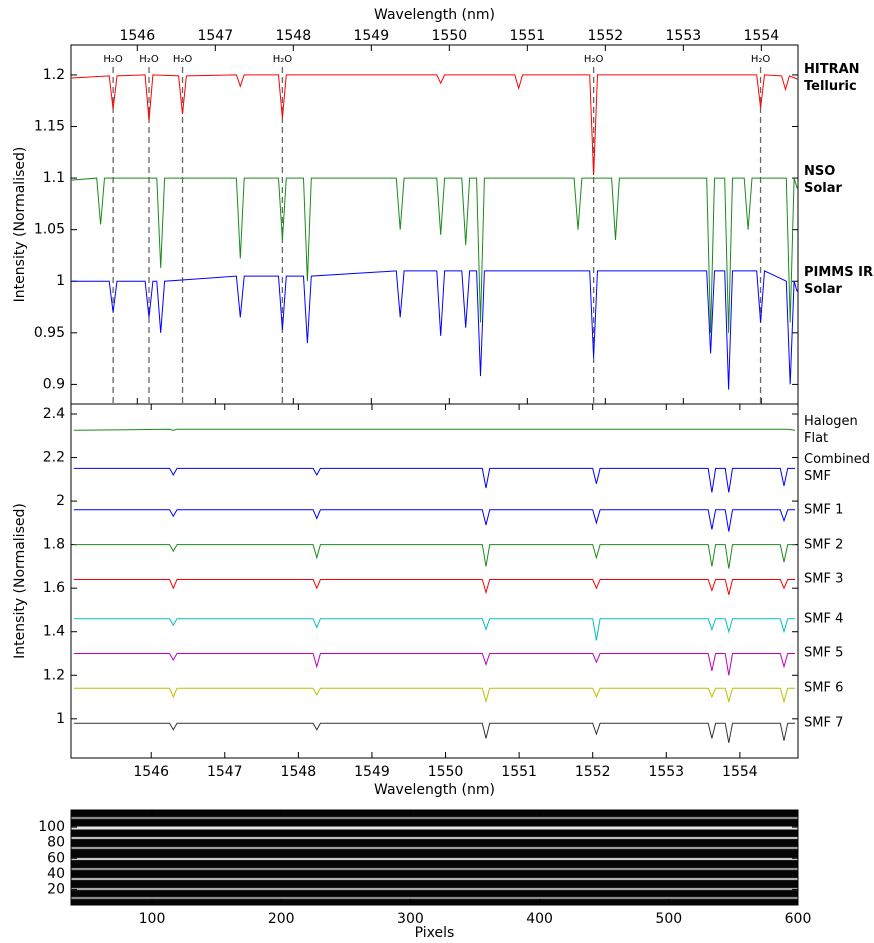  I want to click on series-label: SMF 2, so click(824, 545).